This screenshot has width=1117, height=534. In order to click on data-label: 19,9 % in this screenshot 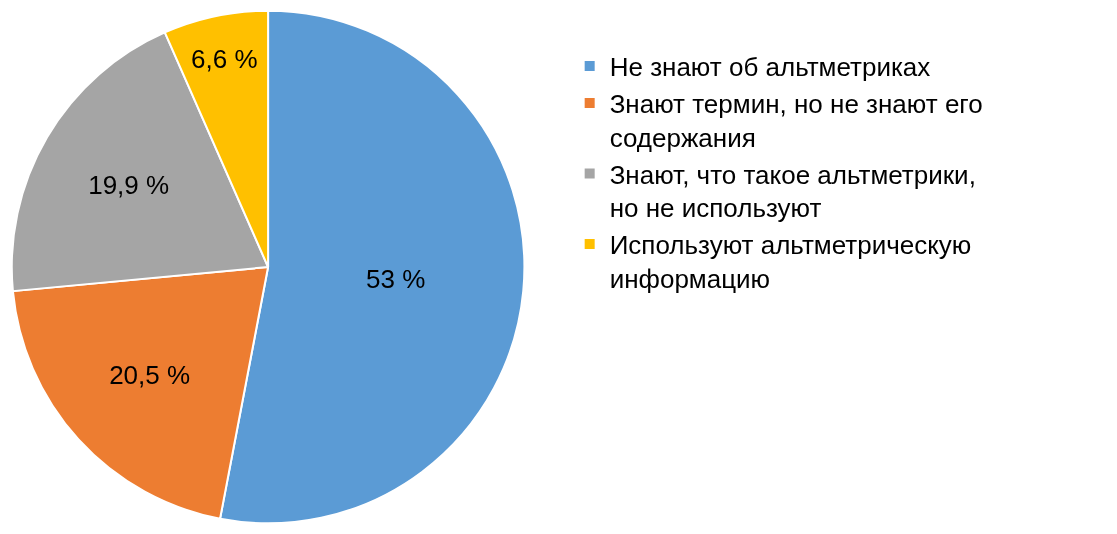, I will do `click(129, 185)`.